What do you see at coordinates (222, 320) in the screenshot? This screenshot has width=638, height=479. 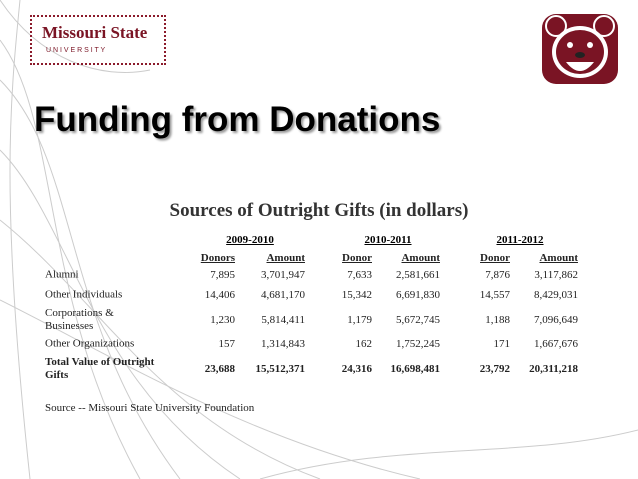 I see `table-cell: 1,230` at bounding box center [222, 320].